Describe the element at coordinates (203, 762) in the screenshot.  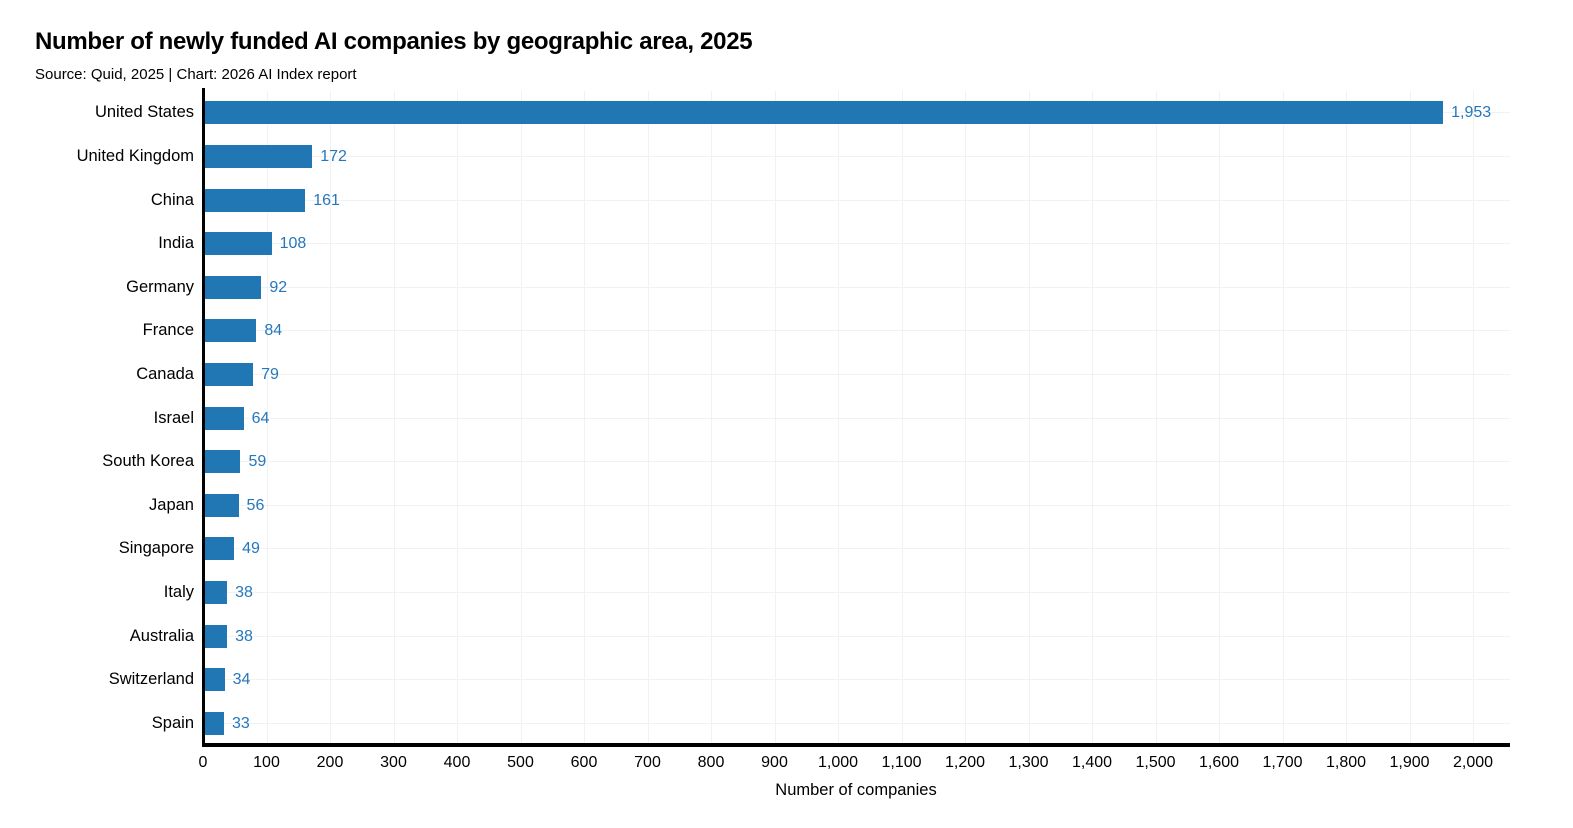
I see `x-tick-label: 0` at that location.